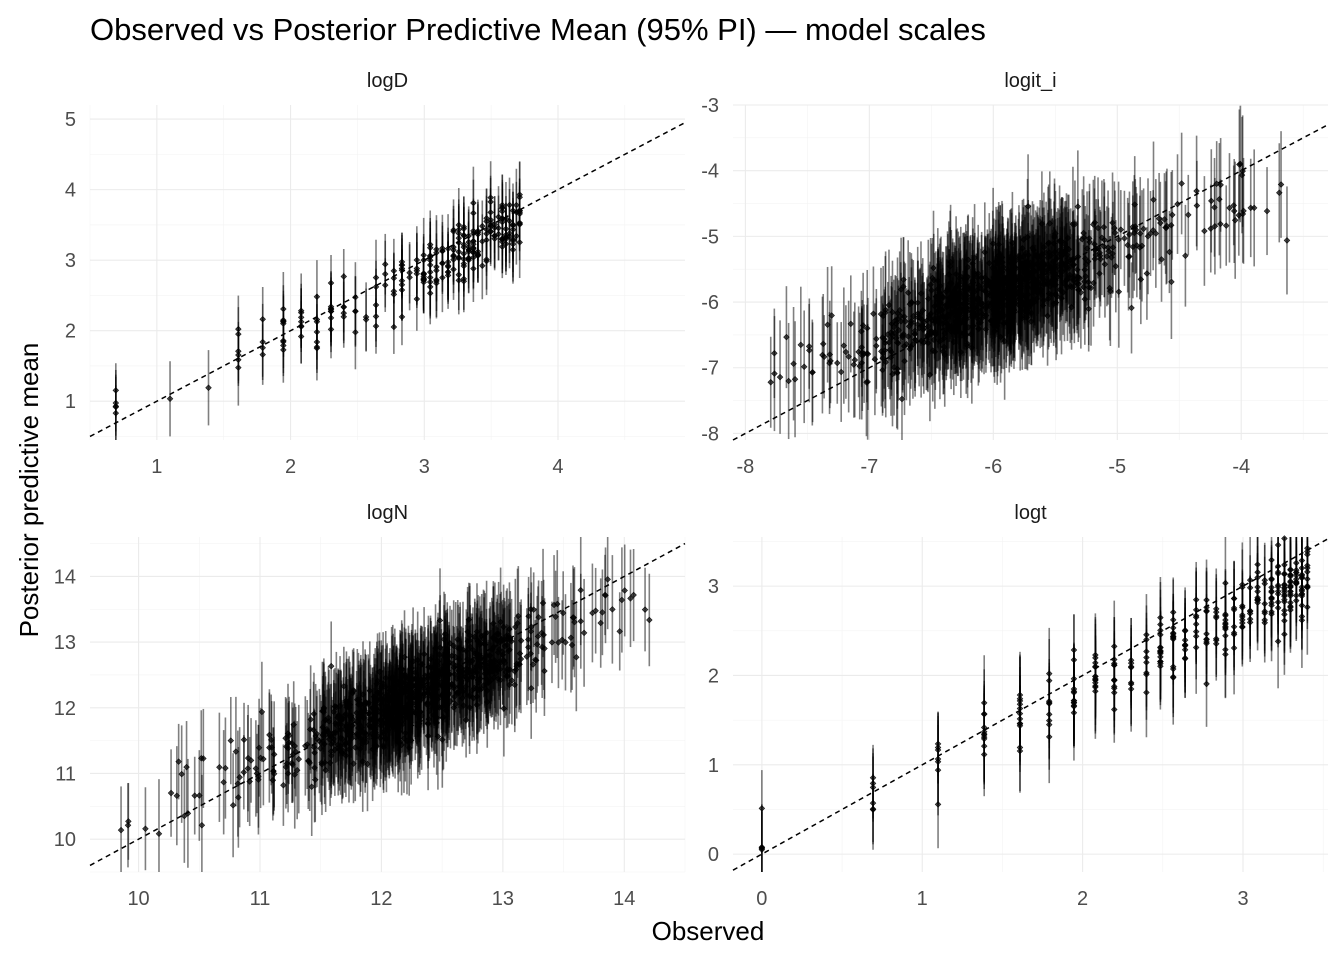 The image size is (1344, 960). Describe the element at coordinates (710, 434) in the screenshot. I see `y-tick-label: -8` at that location.